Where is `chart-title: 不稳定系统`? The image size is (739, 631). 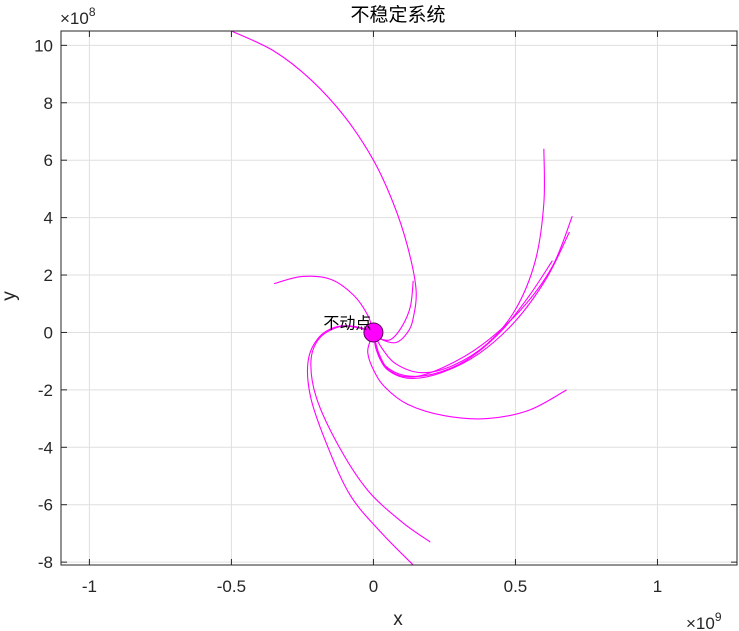 chart-title: 不稳定系统 is located at coordinates (397, 15).